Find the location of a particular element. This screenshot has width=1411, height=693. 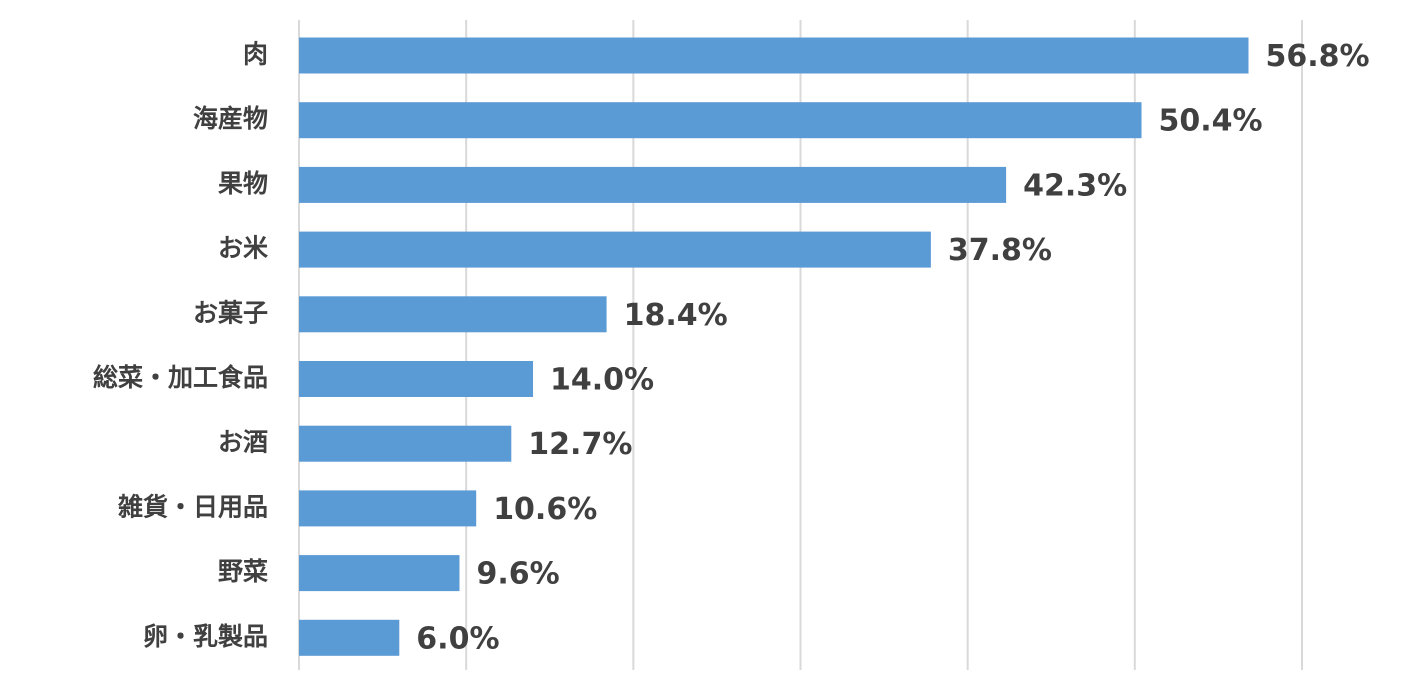

value-label: 6.0% is located at coordinates (457, 638).